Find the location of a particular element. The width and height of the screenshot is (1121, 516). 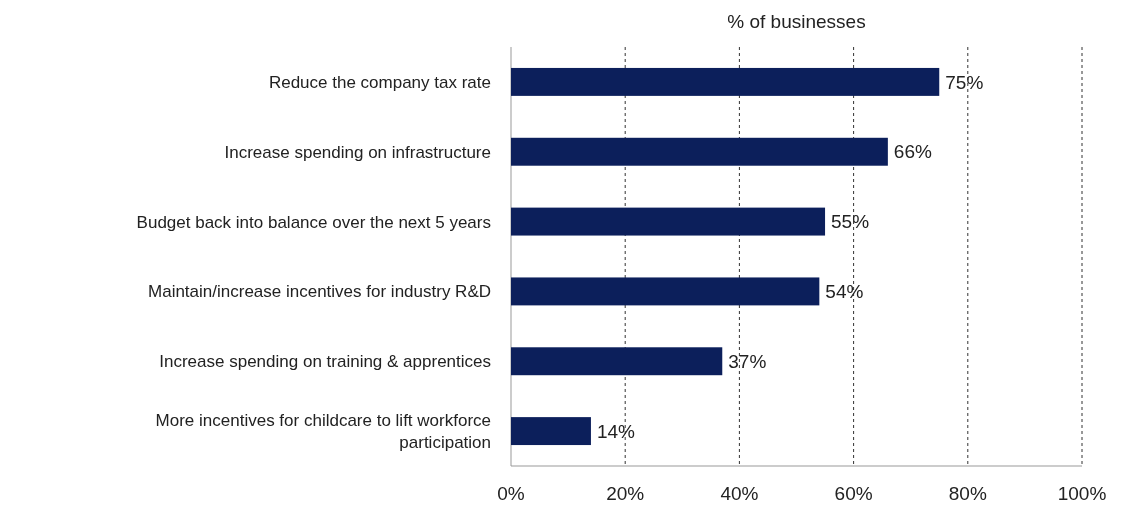

data-label: 37% is located at coordinates (747, 361).